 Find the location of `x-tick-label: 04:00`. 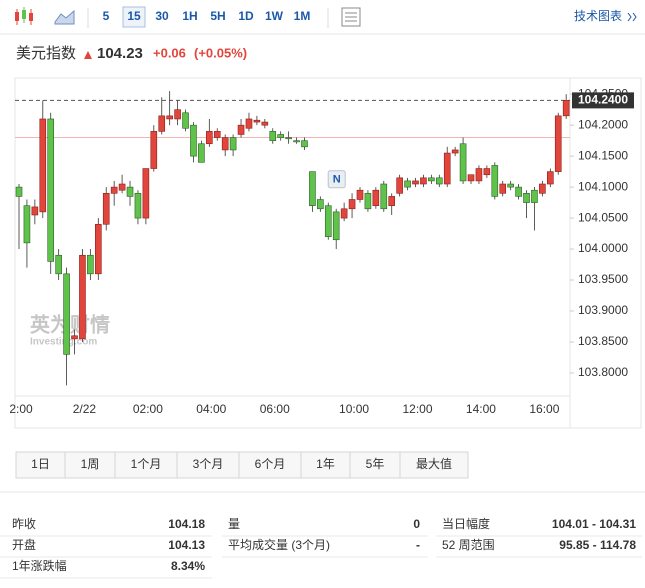

x-tick-label: 04:00 is located at coordinates (211, 409).